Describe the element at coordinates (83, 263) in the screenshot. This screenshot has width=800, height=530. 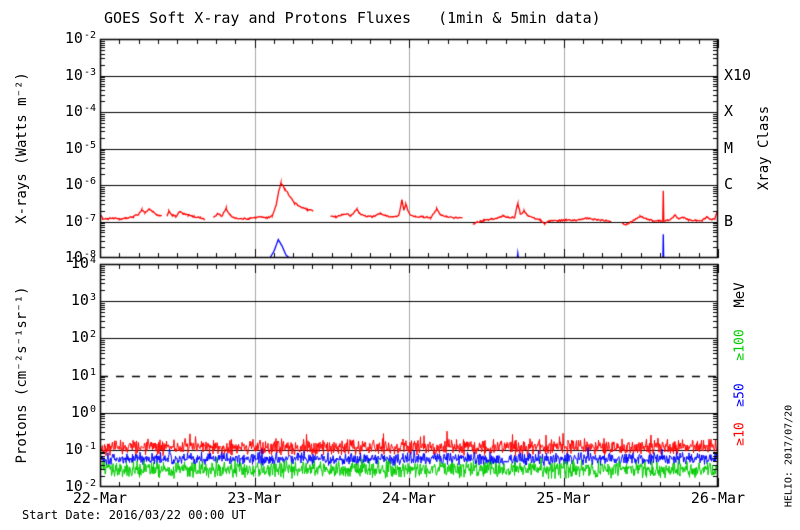
I see `proton-y-tick-label: 104` at that location.